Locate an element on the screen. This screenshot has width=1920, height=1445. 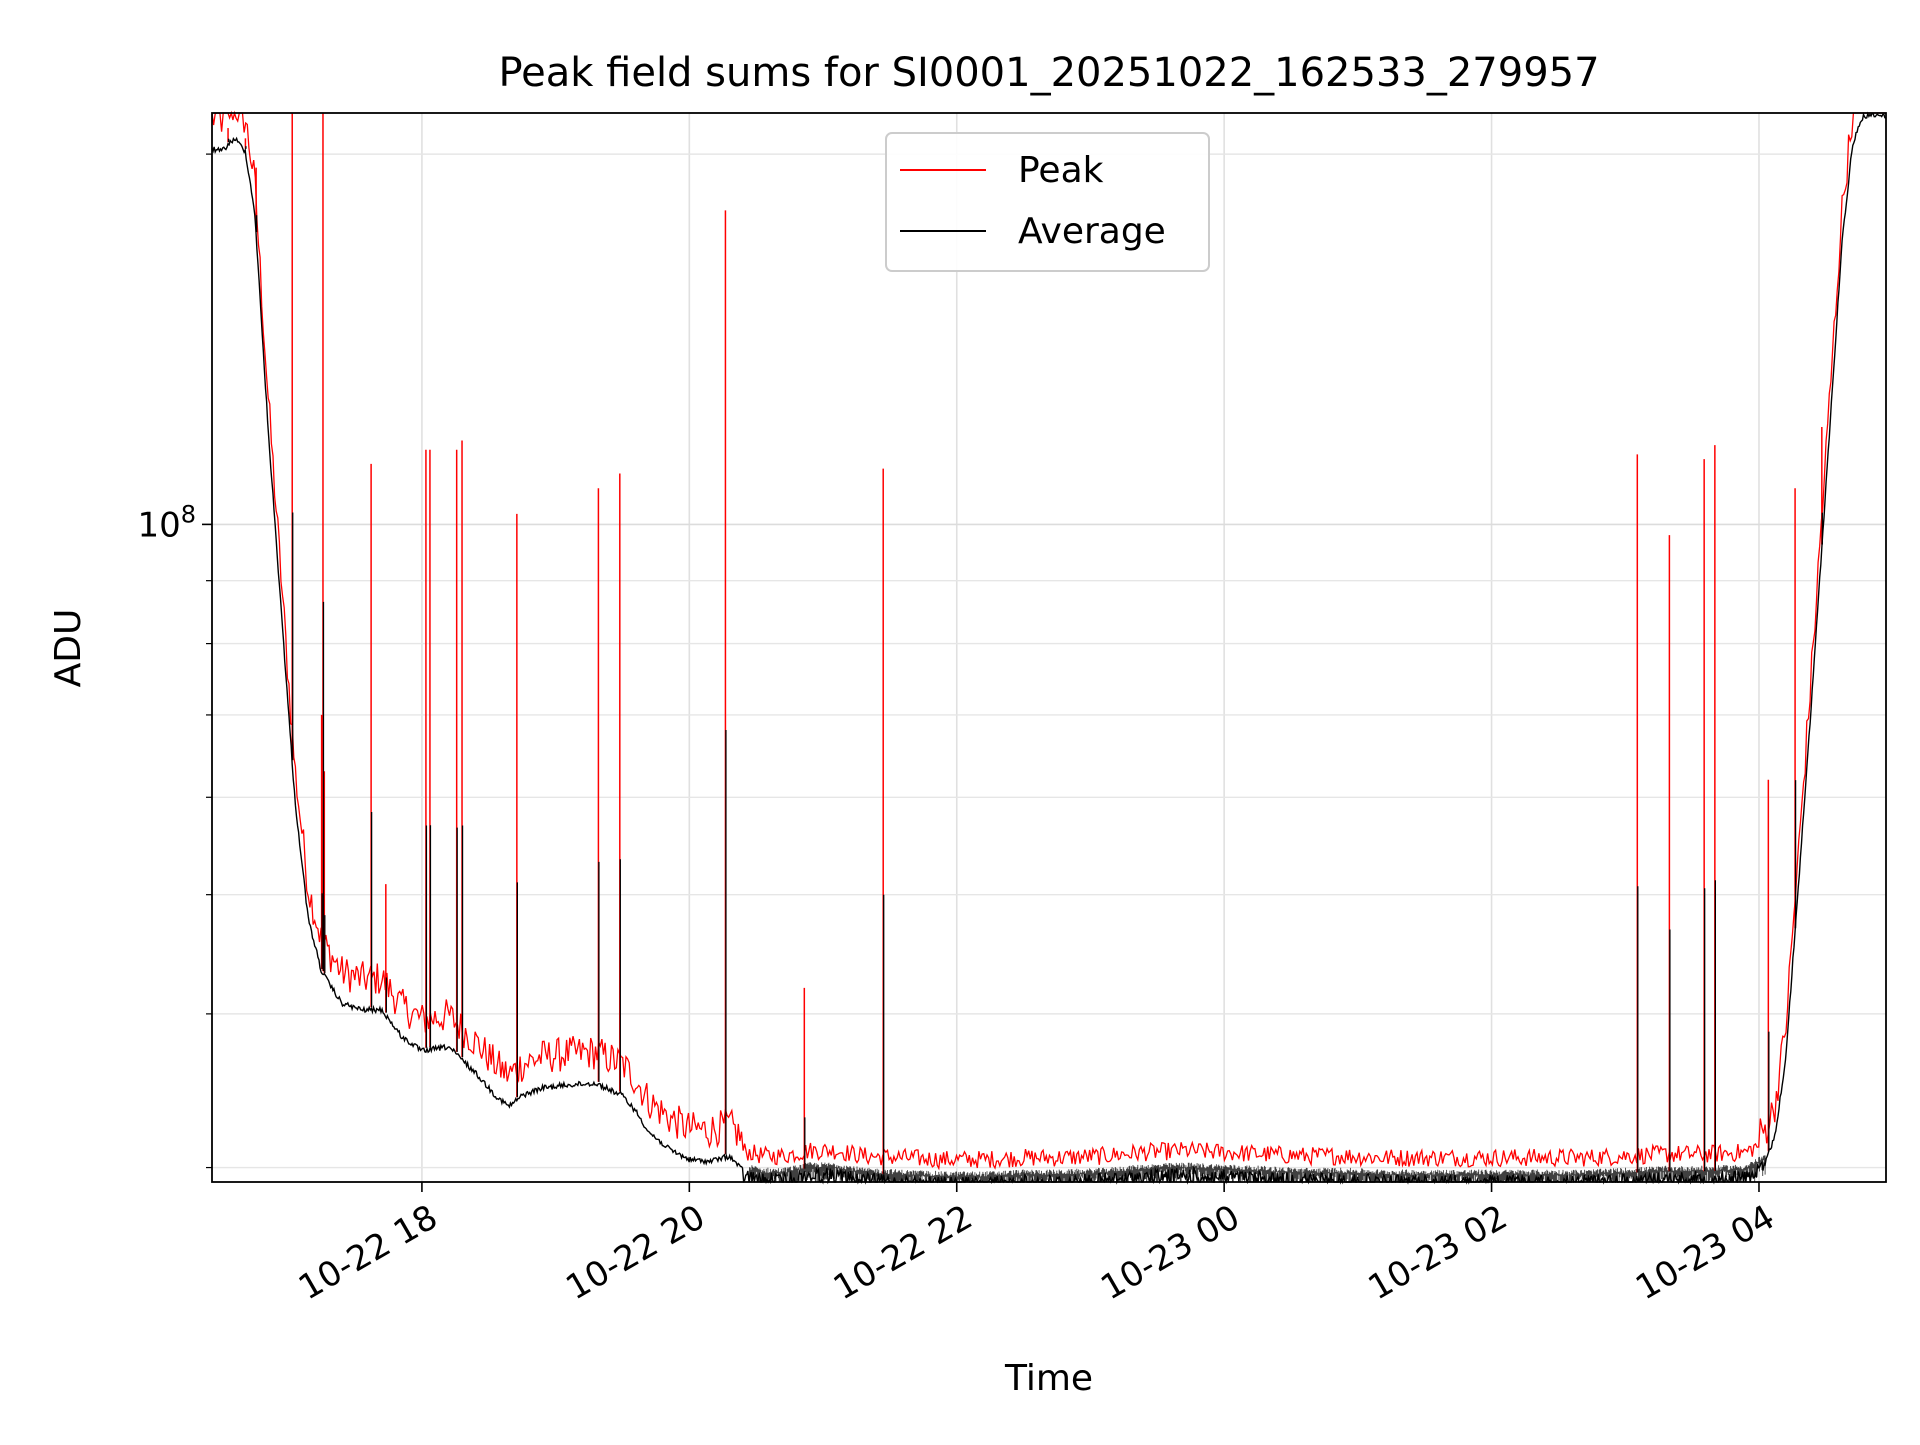
legend-box is located at coordinates (1047, 202).